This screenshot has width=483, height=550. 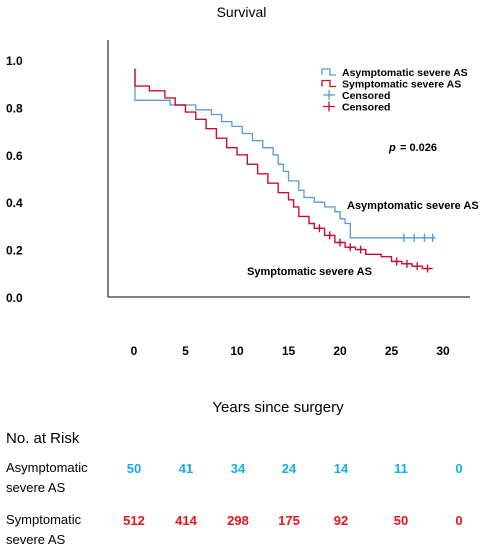 I want to click on legend-item: Symptomatic severe AS, so click(x=391, y=85).